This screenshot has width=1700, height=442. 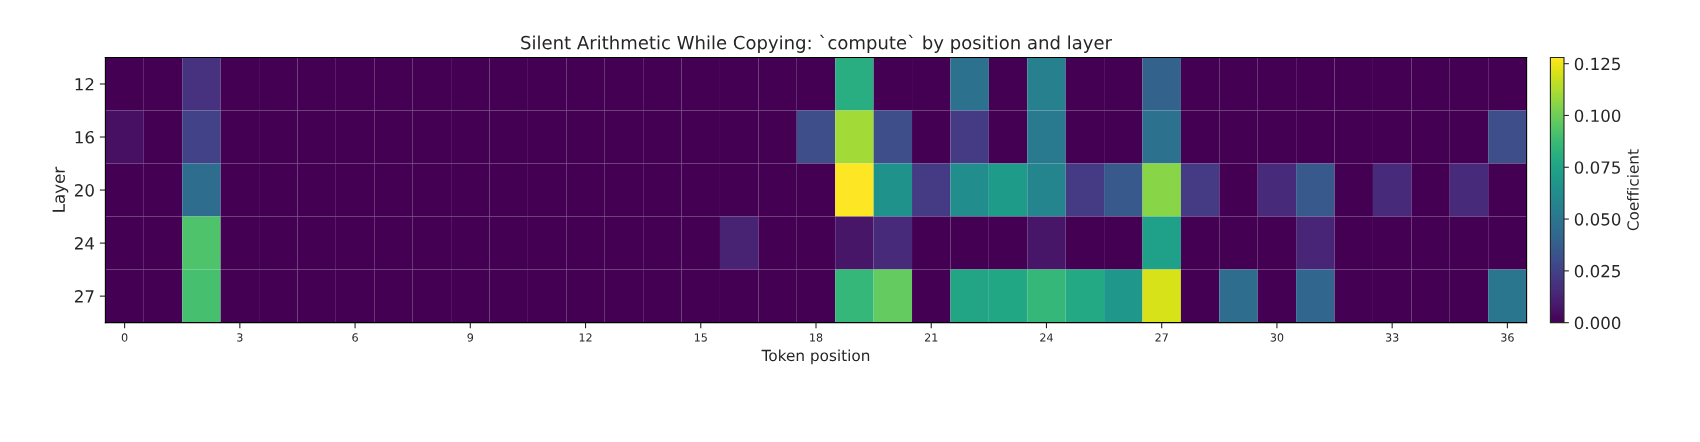 I want to click on y-tick-label: 20, so click(x=84, y=190).